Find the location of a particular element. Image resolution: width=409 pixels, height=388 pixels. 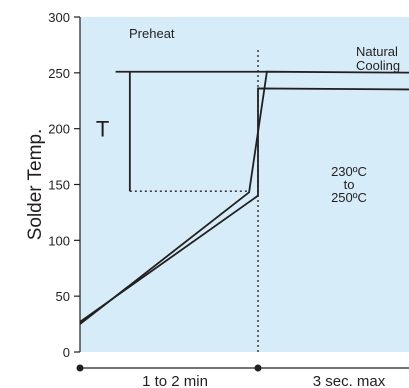

y-tick-label: 0 is located at coordinates (66, 352).